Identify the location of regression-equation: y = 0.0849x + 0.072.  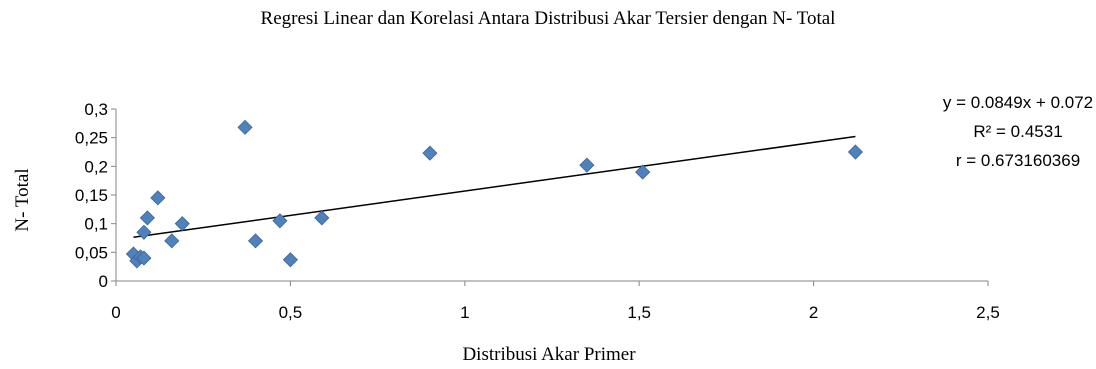
(1018, 102).